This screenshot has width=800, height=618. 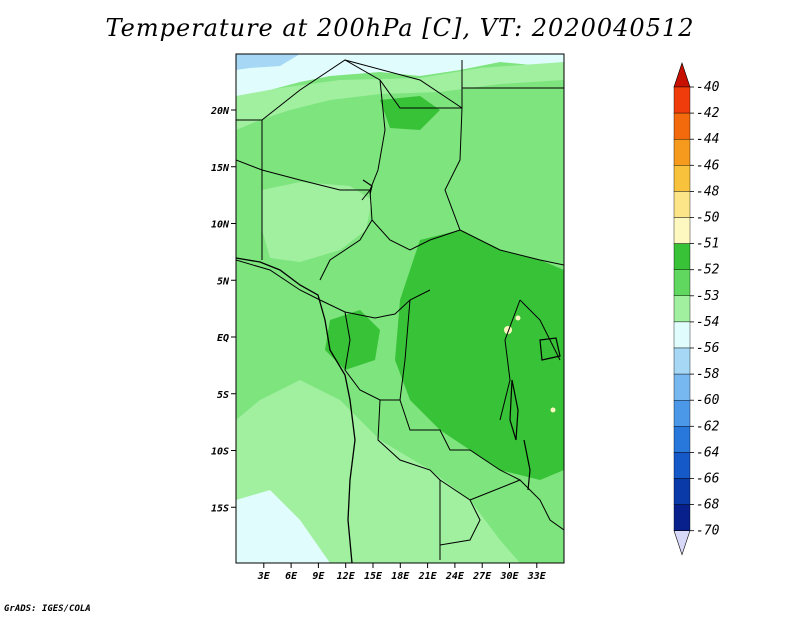 I want to click on field-54-southwest, so click(x=378, y=471).